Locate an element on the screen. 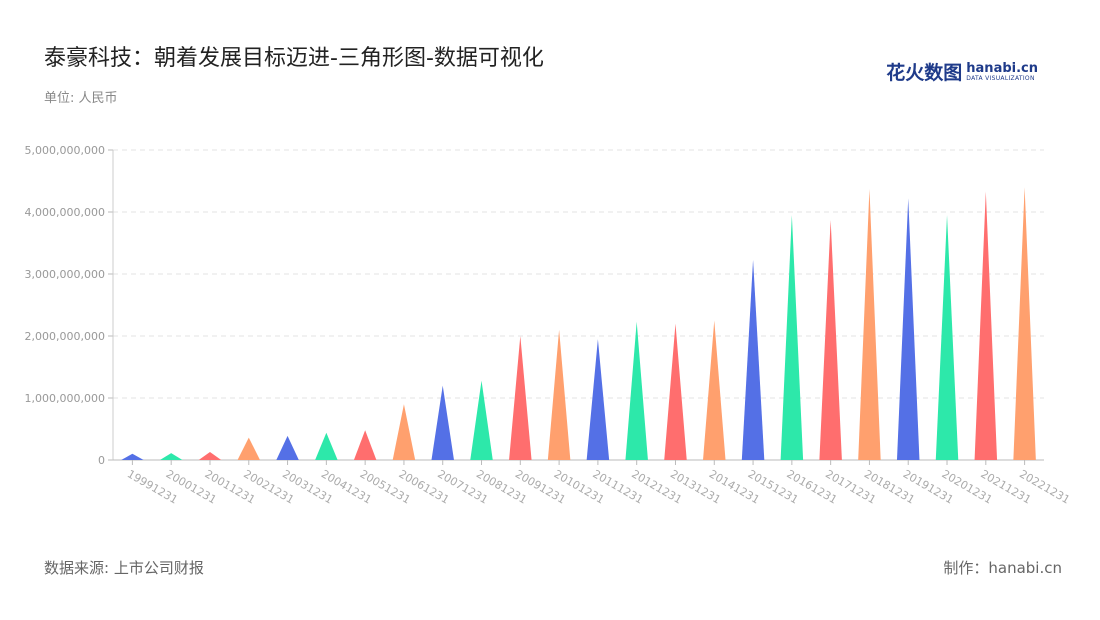 The height and width of the screenshot is (620, 1100). y-tick-label: 4,000,000,000 is located at coordinates (65, 212).